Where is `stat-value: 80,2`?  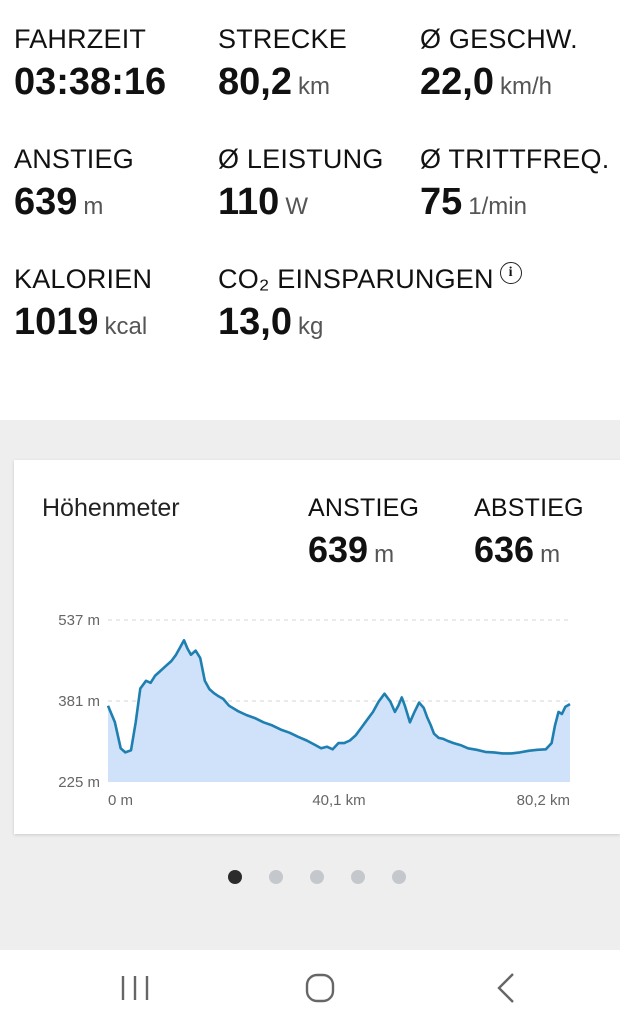
stat-value: 80,2 is located at coordinates (255, 82).